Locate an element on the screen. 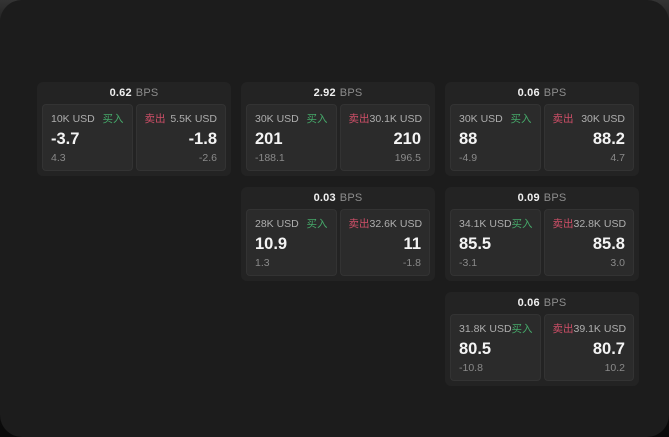 The width and height of the screenshot is (669, 437). card-header: 0.06 BPS is located at coordinates (542, 93).